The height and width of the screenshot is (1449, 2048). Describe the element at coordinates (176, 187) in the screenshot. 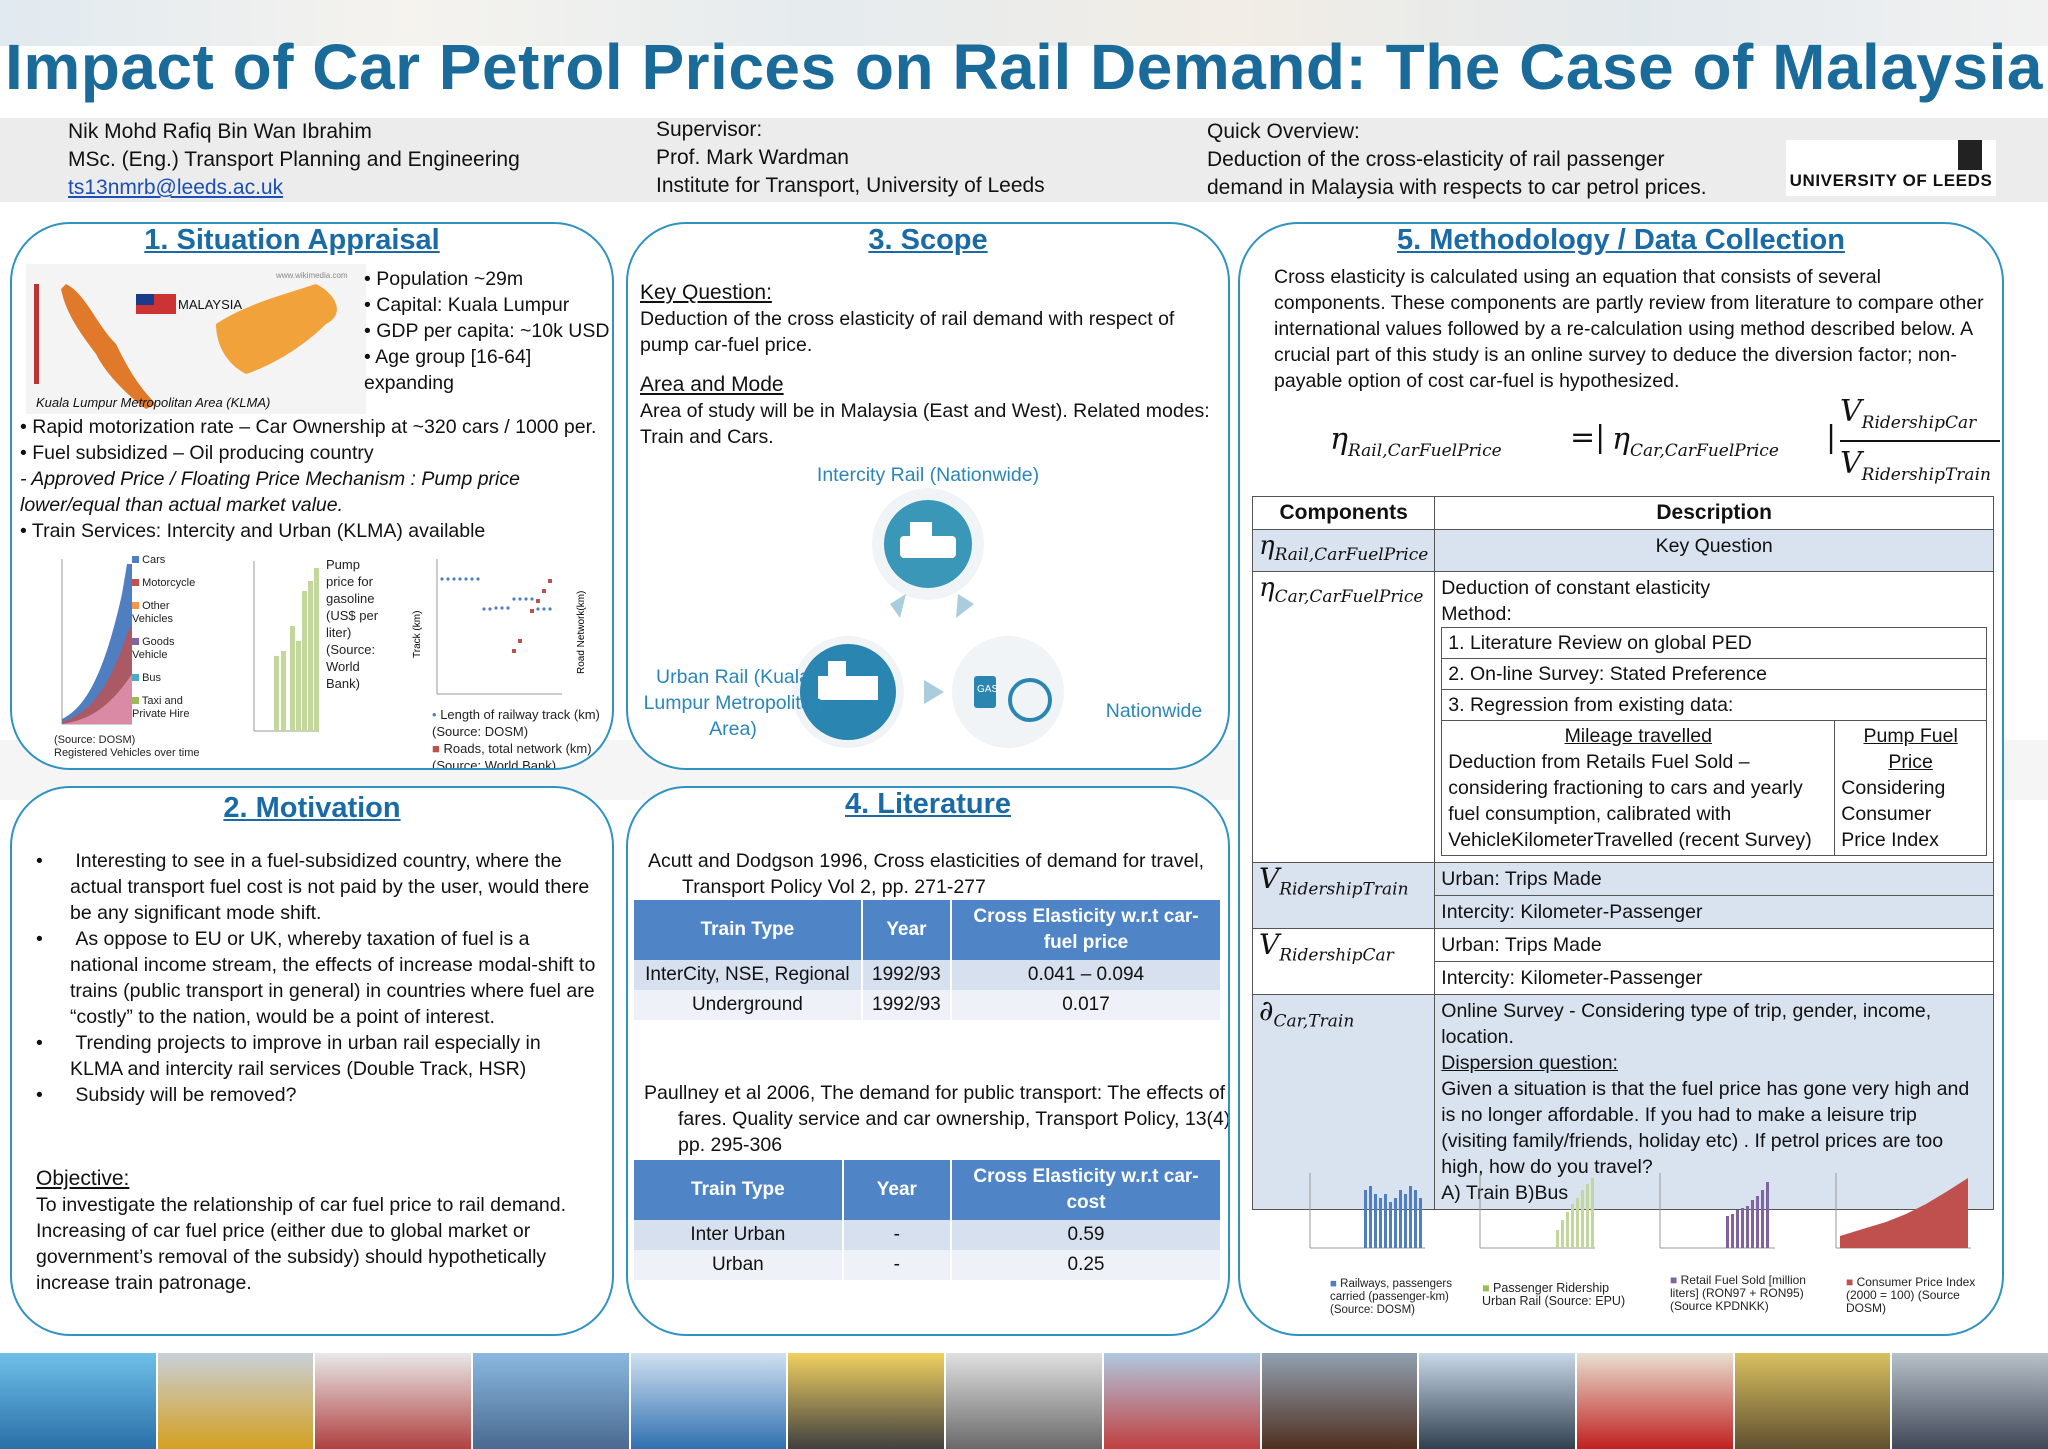

I see `author-email-link: ts13nmrb@leeds.ac.uk` at that location.